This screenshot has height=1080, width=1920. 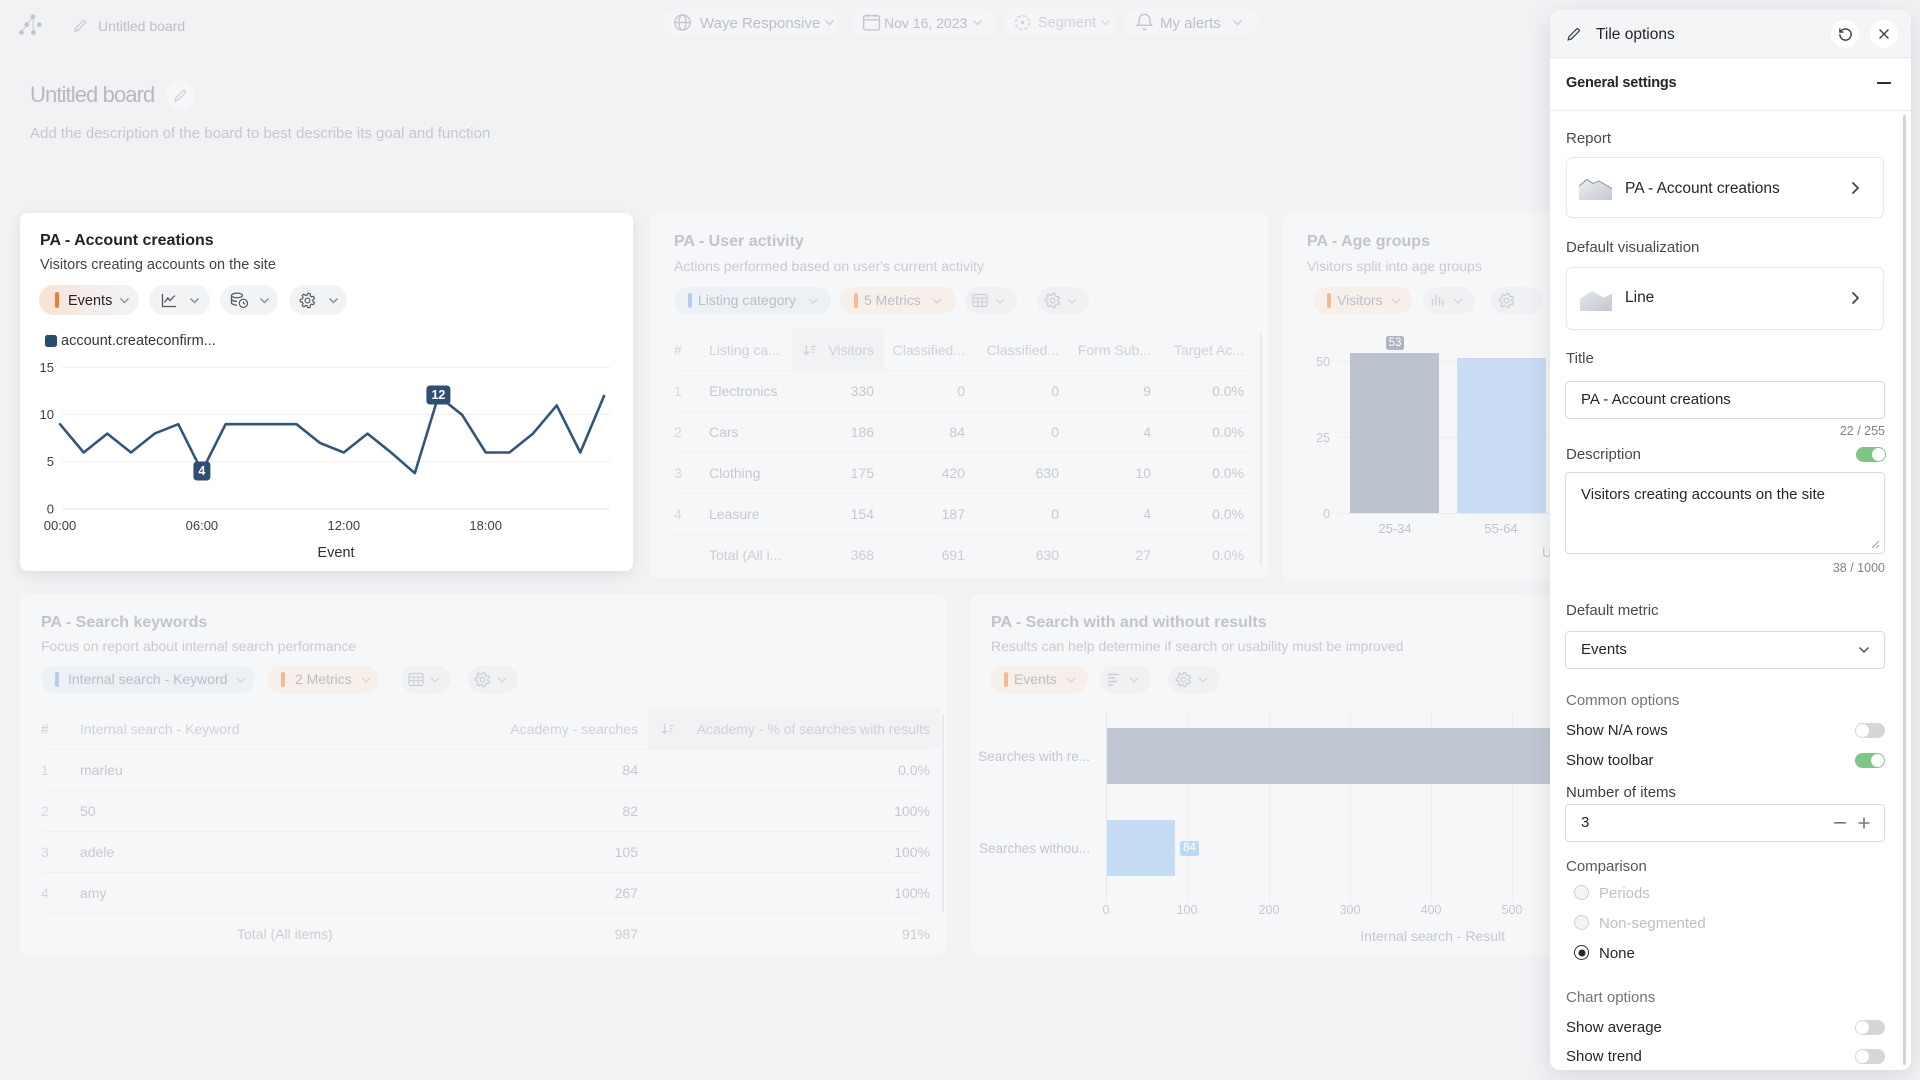 What do you see at coordinates (485, 525) in the screenshot?
I see `svg-text: 18:00` at bounding box center [485, 525].